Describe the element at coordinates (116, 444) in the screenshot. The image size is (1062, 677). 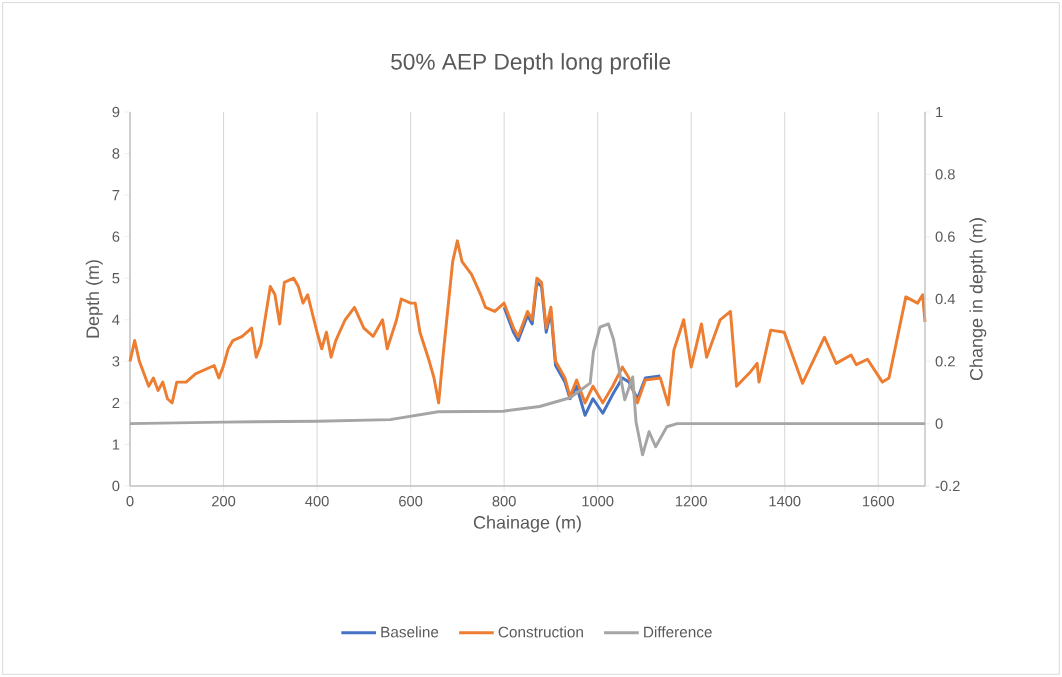
I see `y-tick-label: 1` at that location.